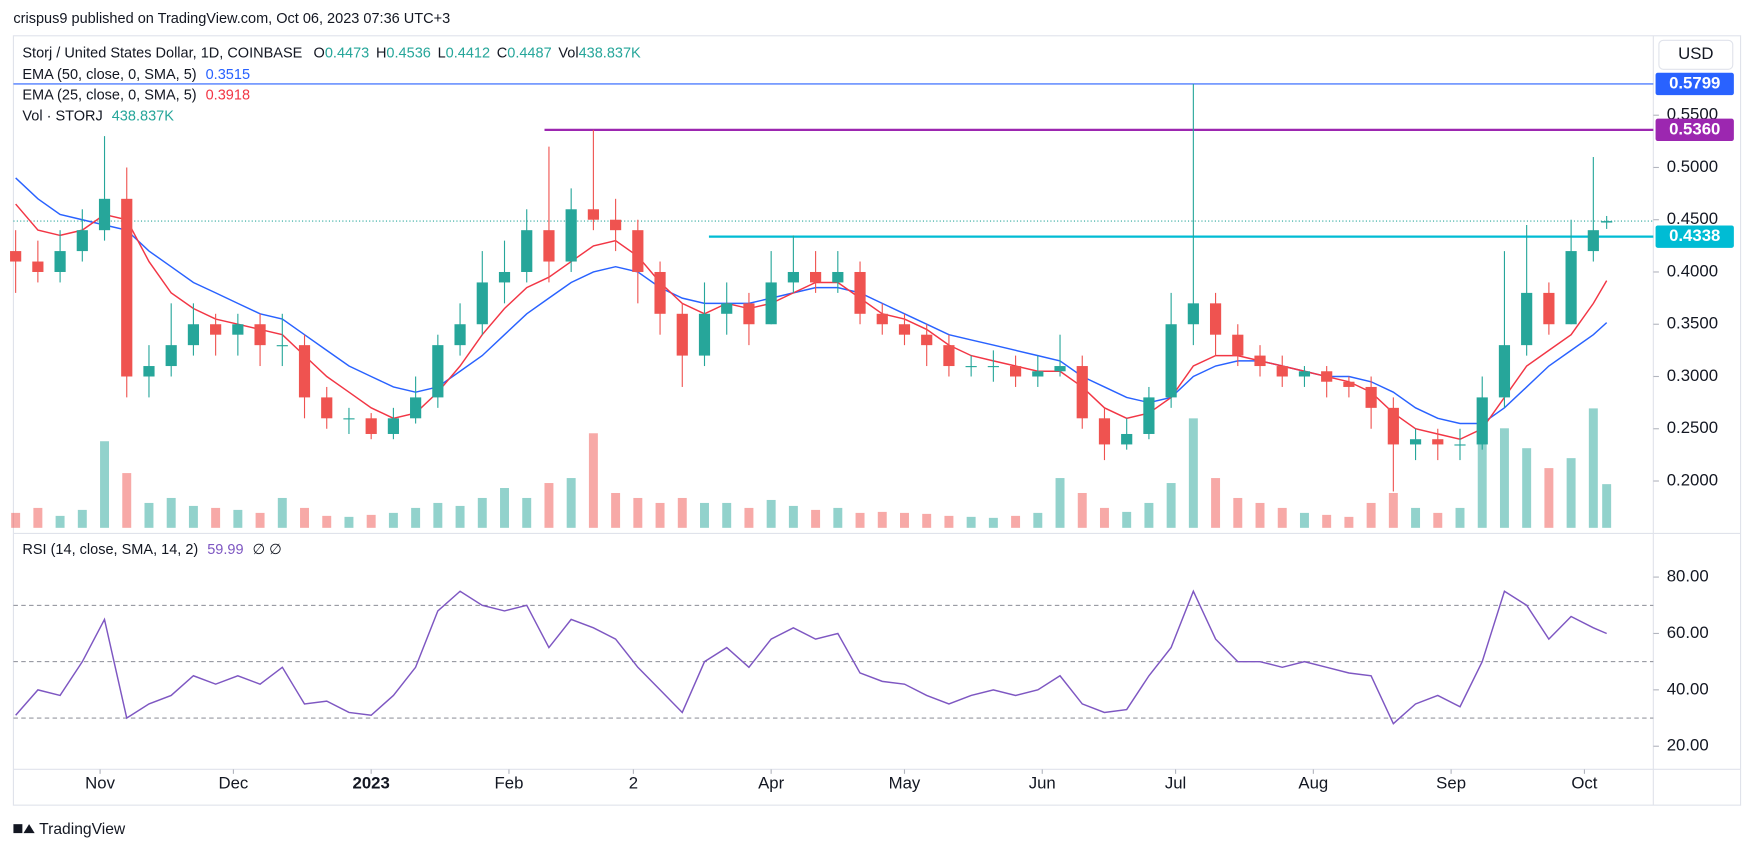  Describe the element at coordinates (1313, 782) in the screenshot. I see `time-tick-label: Aug` at that location.